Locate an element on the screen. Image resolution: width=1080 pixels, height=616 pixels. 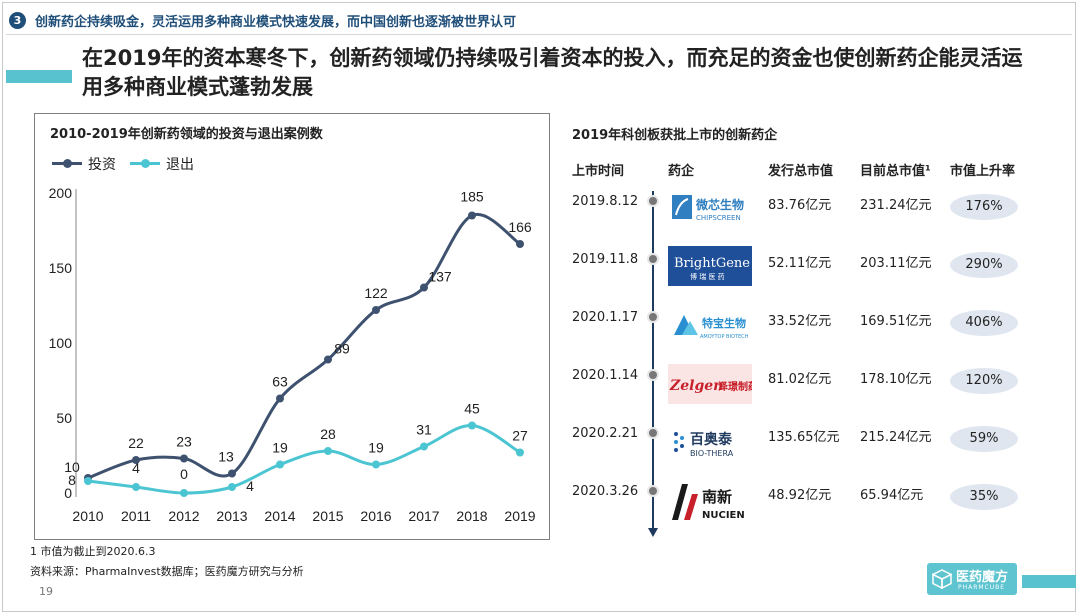
cube-icon is located at coordinates (942, 579).